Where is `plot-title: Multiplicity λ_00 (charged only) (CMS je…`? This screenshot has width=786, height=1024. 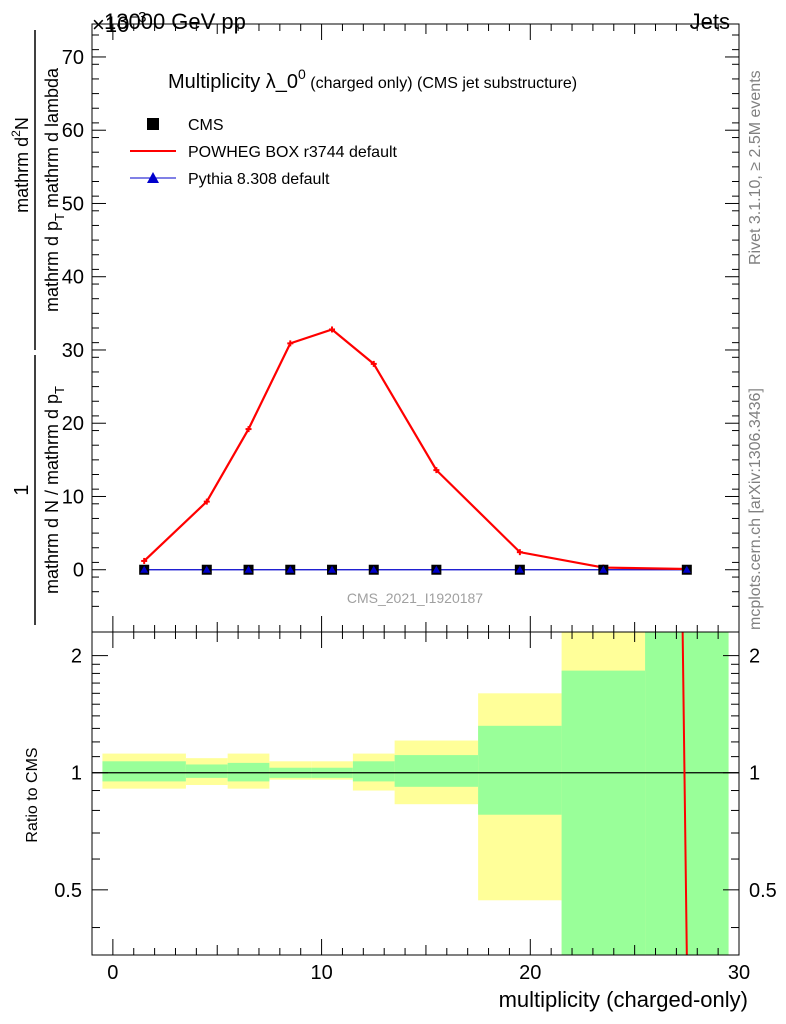 plot-title: Multiplicity λ_00 (charged only) (CMS je… is located at coordinates (372, 79).